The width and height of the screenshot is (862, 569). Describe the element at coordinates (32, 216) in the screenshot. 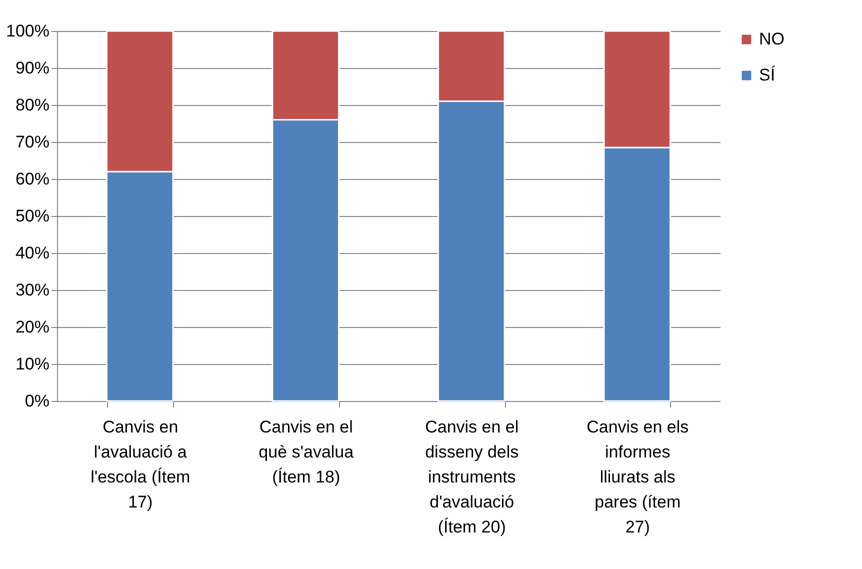

I see `y-tick-label: 50%` at that location.